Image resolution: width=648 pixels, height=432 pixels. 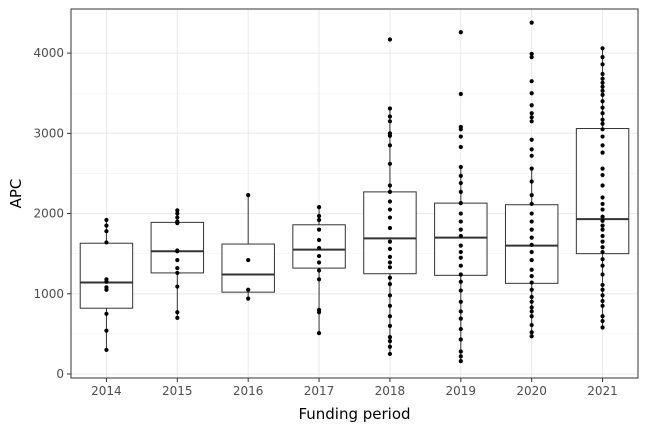 I want to click on y-tick-label: 4000, so click(x=48, y=53).